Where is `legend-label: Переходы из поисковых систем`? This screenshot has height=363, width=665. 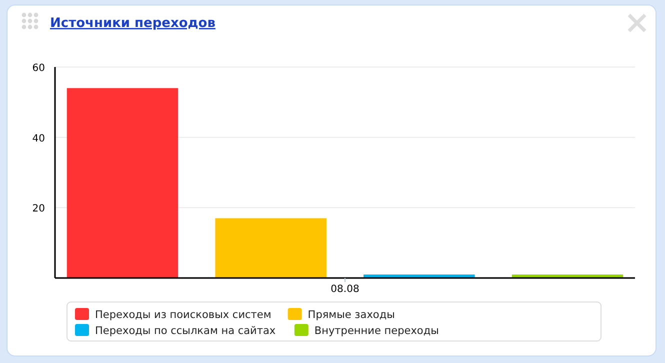 legend-label: Переходы из поисковых систем is located at coordinates (183, 315).